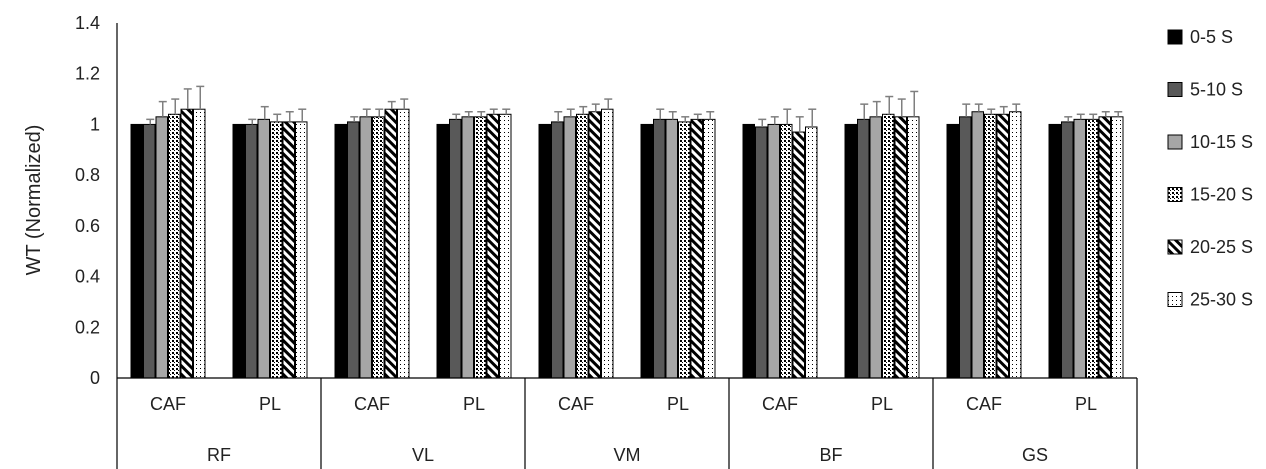 Image resolution: width=1266 pixels, height=469 pixels. I want to click on x-category-label: RF, so click(219, 455).